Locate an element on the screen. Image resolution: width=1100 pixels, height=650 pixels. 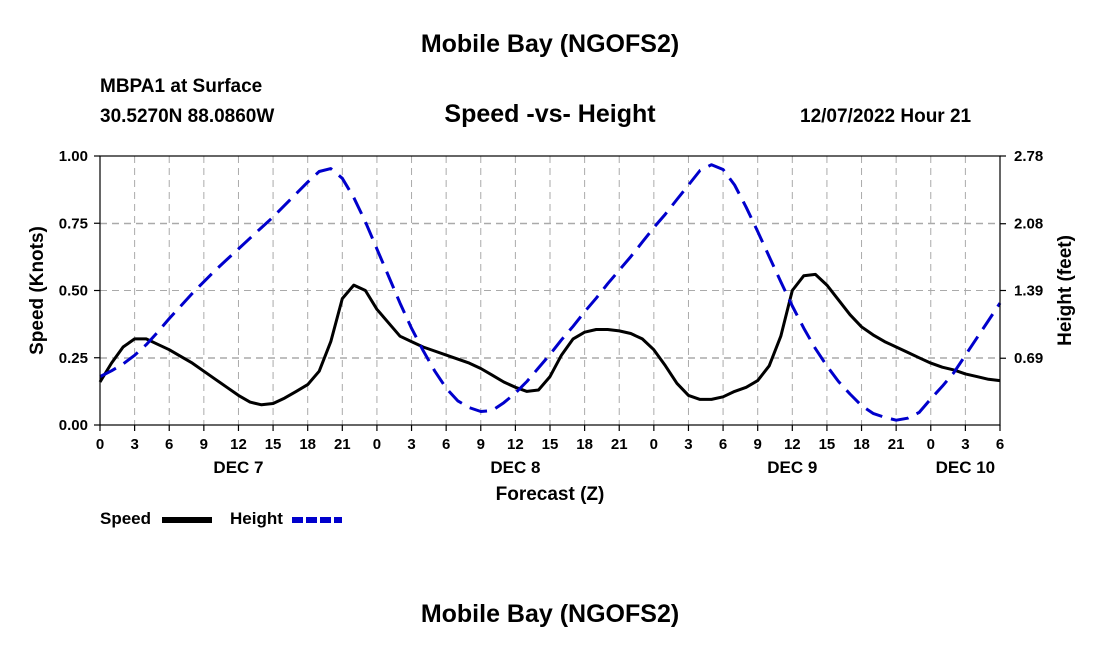
chart-title: Mobile Bay (NGOFS2) is located at coordinates (550, 44).